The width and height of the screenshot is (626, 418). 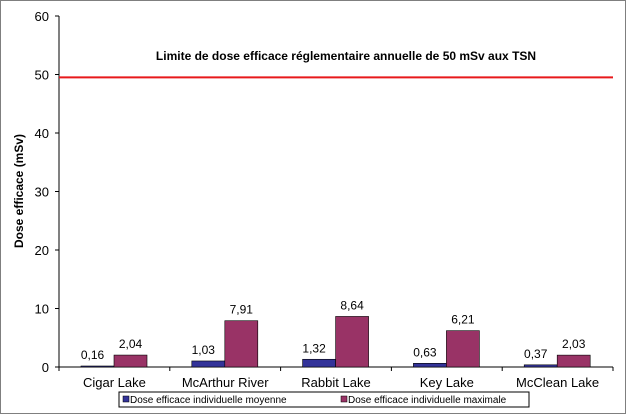 What do you see at coordinates (42, 309) in the screenshot?
I see `y-tick-label: 10` at bounding box center [42, 309].